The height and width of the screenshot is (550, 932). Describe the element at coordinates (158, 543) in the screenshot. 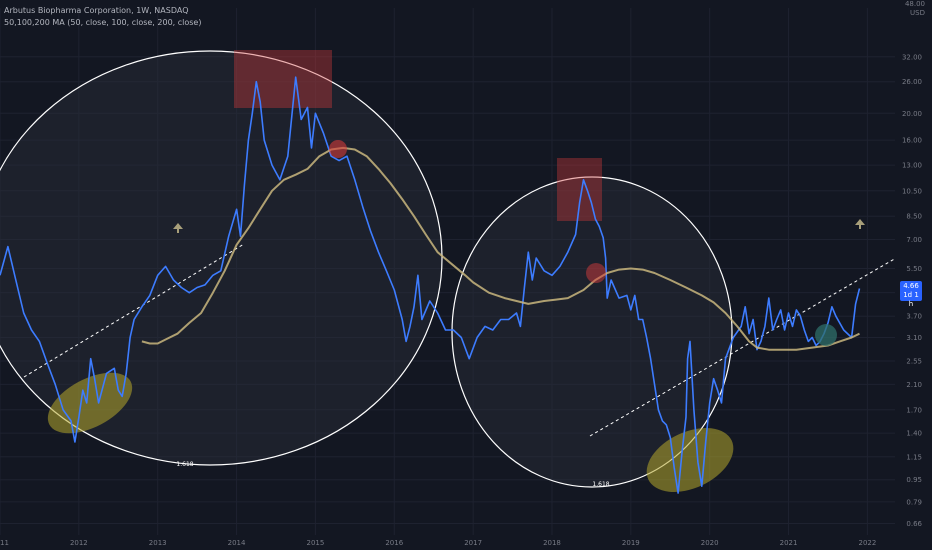

I see `time-tick-label: 2013` at that location.